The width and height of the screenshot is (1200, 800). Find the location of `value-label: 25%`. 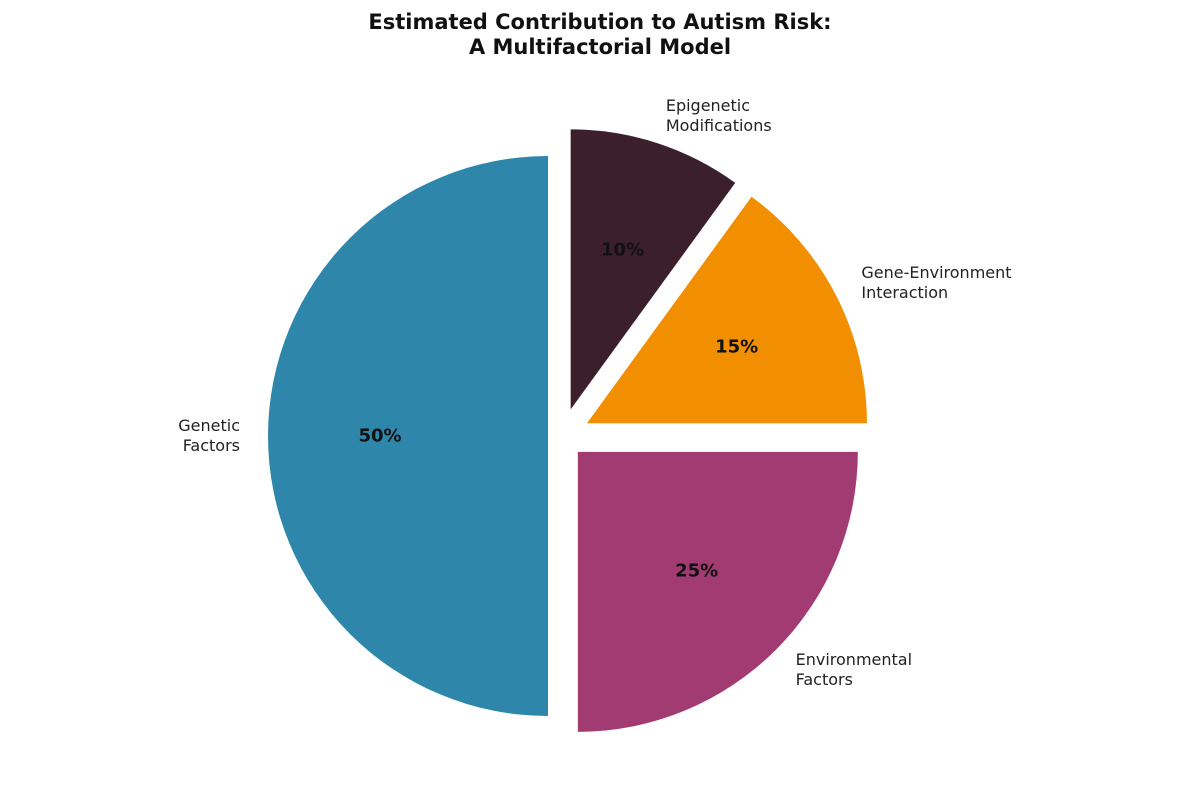

value-label: 25% is located at coordinates (697, 571).